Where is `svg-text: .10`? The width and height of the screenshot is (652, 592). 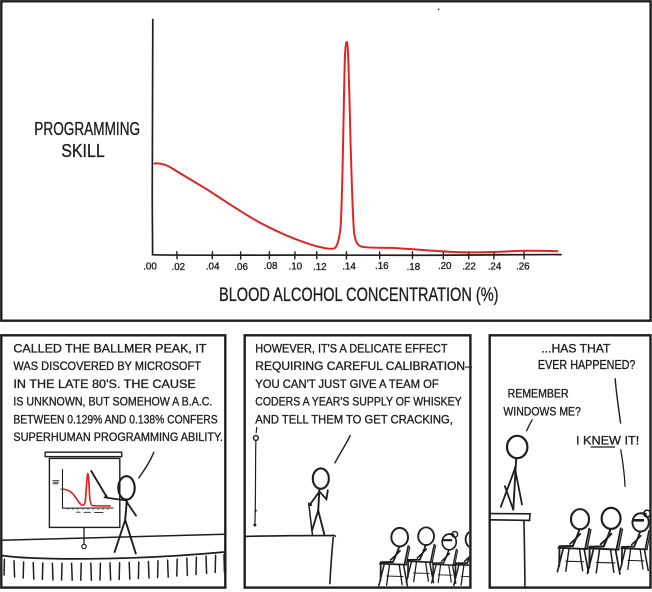
svg-text: .10 is located at coordinates (295, 267).